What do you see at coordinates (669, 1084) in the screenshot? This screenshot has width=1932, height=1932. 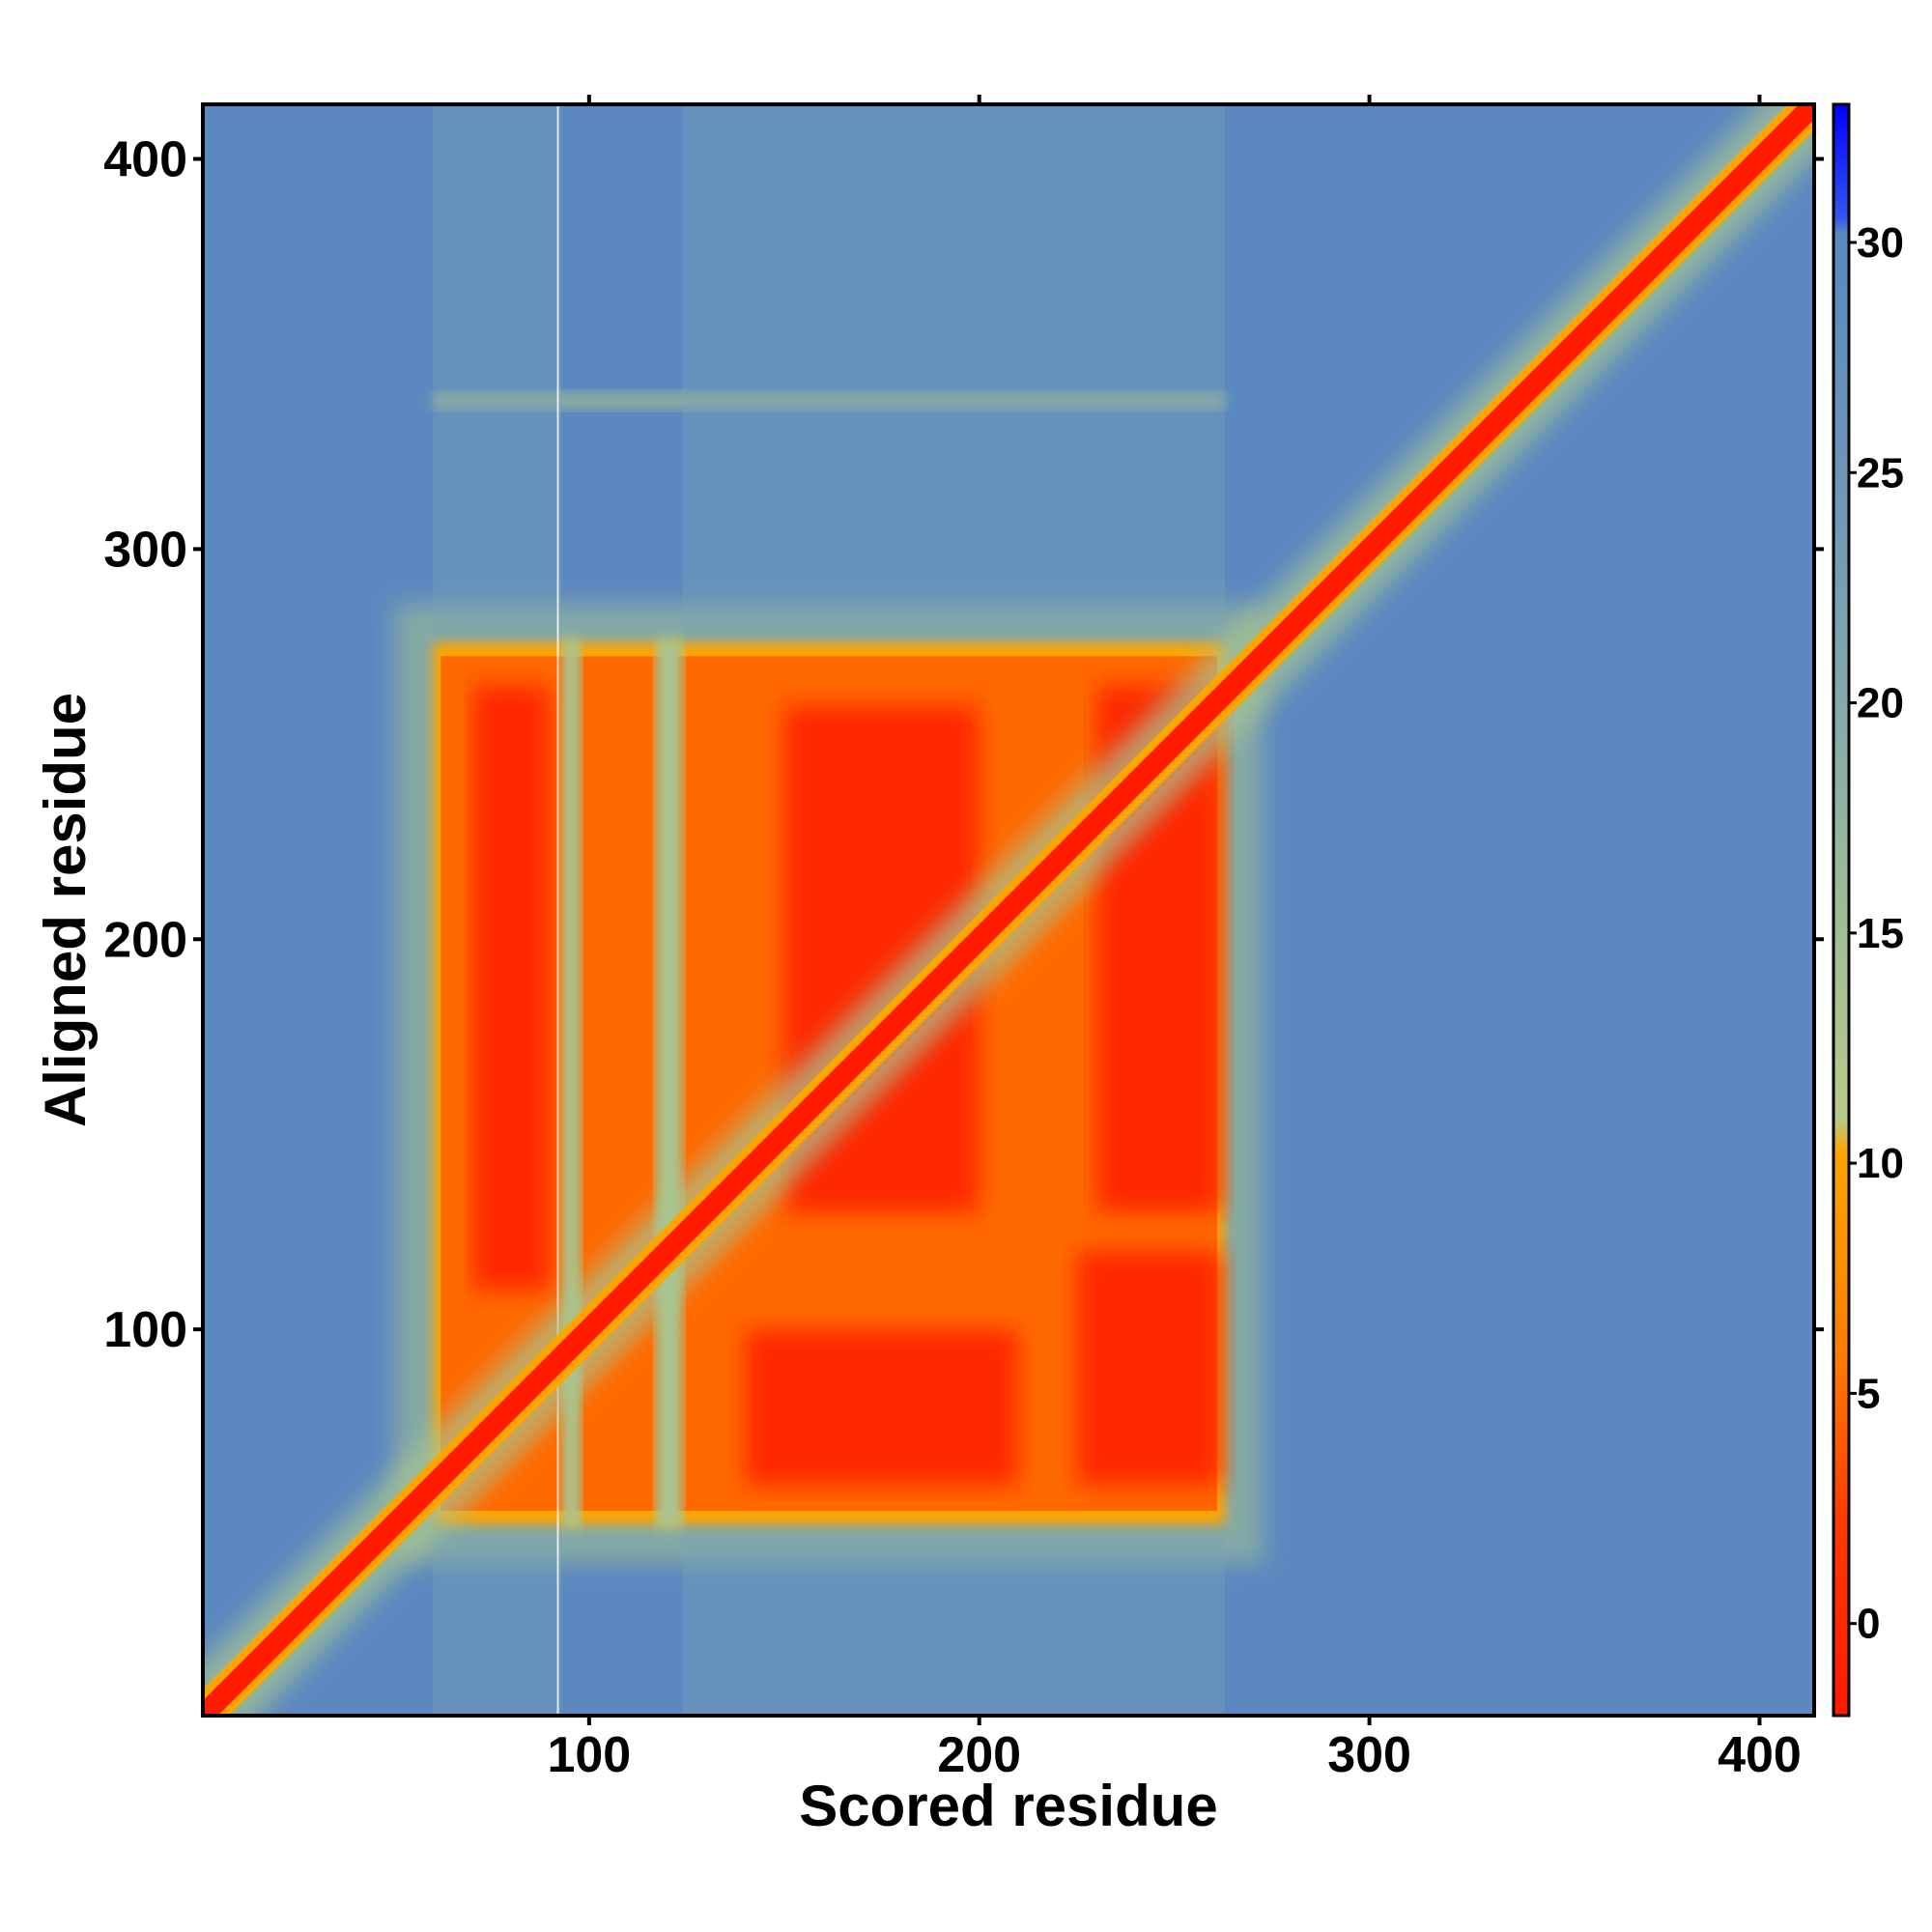 I see `domain-gap` at bounding box center [669, 1084].